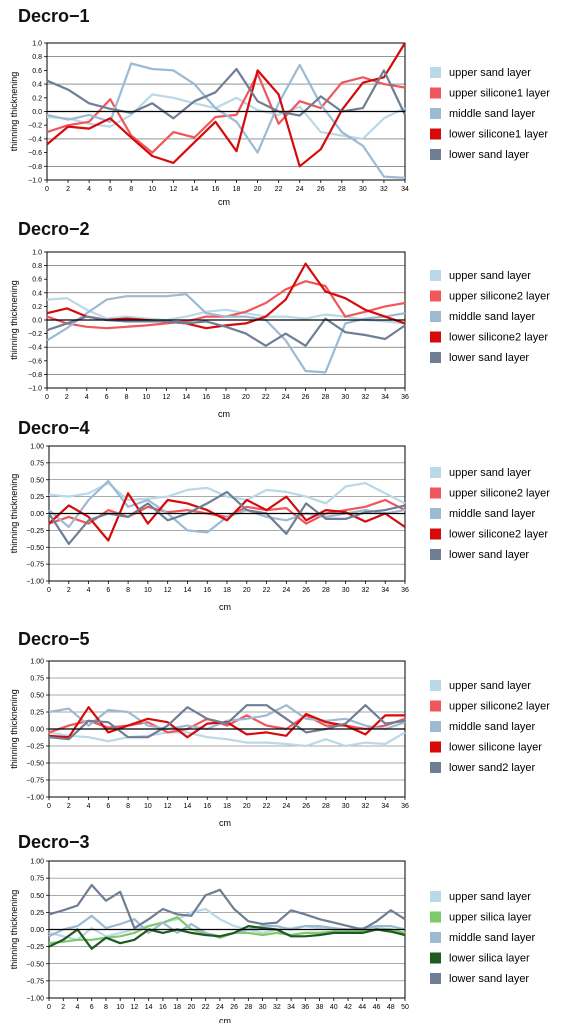 This screenshot has width=571, height=1023. I want to click on legend-label: upper sand layer, so click(490, 73).